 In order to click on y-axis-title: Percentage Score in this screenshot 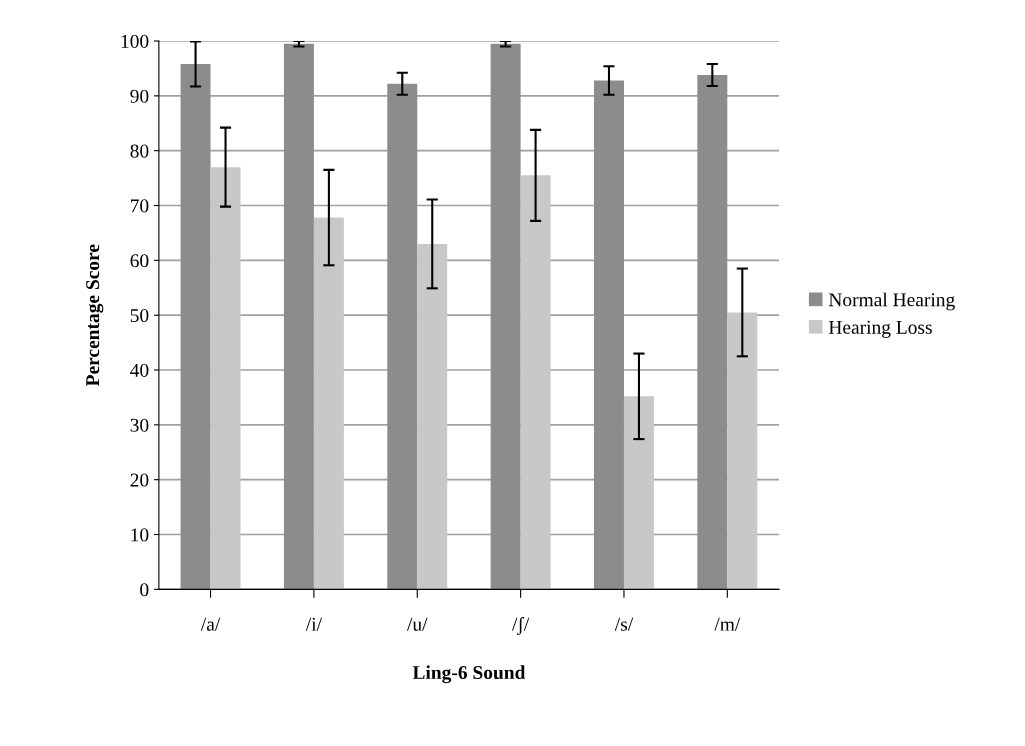, I will do `click(95, 315)`.